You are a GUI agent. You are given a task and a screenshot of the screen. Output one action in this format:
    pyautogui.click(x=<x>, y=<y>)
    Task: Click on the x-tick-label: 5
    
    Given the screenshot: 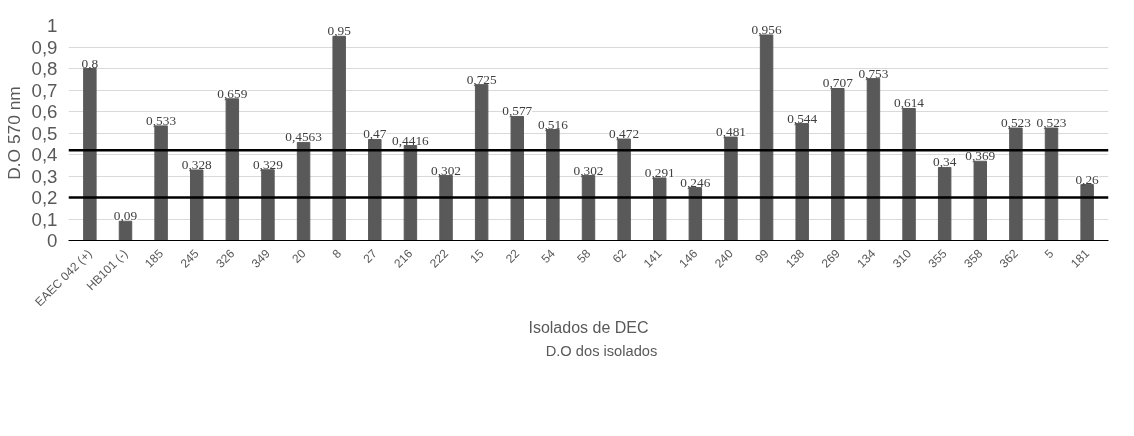 What is the action you would take?
    pyautogui.click(x=1049, y=254)
    